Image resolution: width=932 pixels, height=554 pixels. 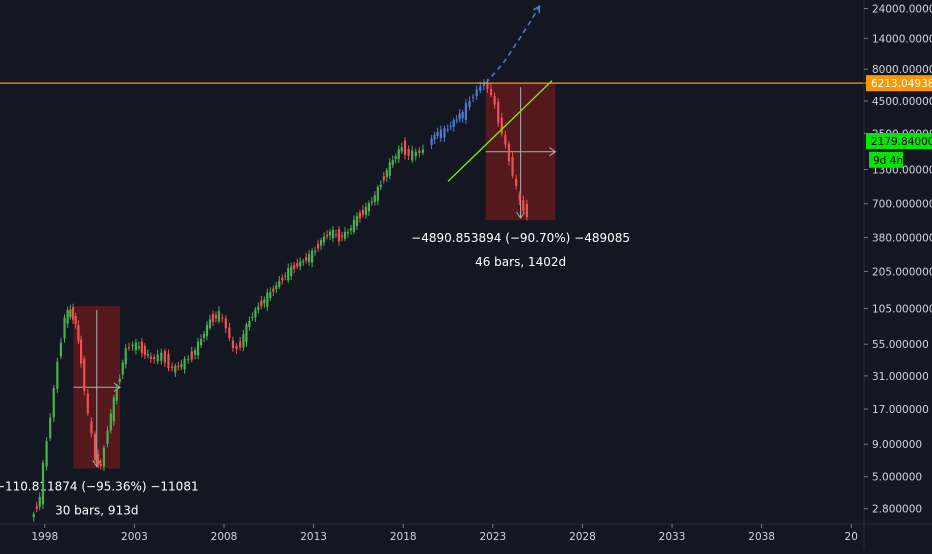 What do you see at coordinates (888, 161) in the screenshot?
I see `countdown-tag: 9d 4h` at bounding box center [888, 161].